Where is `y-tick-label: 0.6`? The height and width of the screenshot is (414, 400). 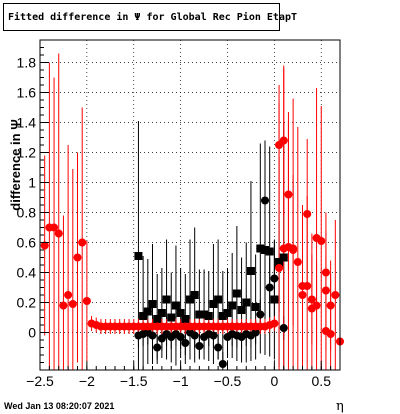 y-tick-label: 0.6 is located at coordinates (27, 243).